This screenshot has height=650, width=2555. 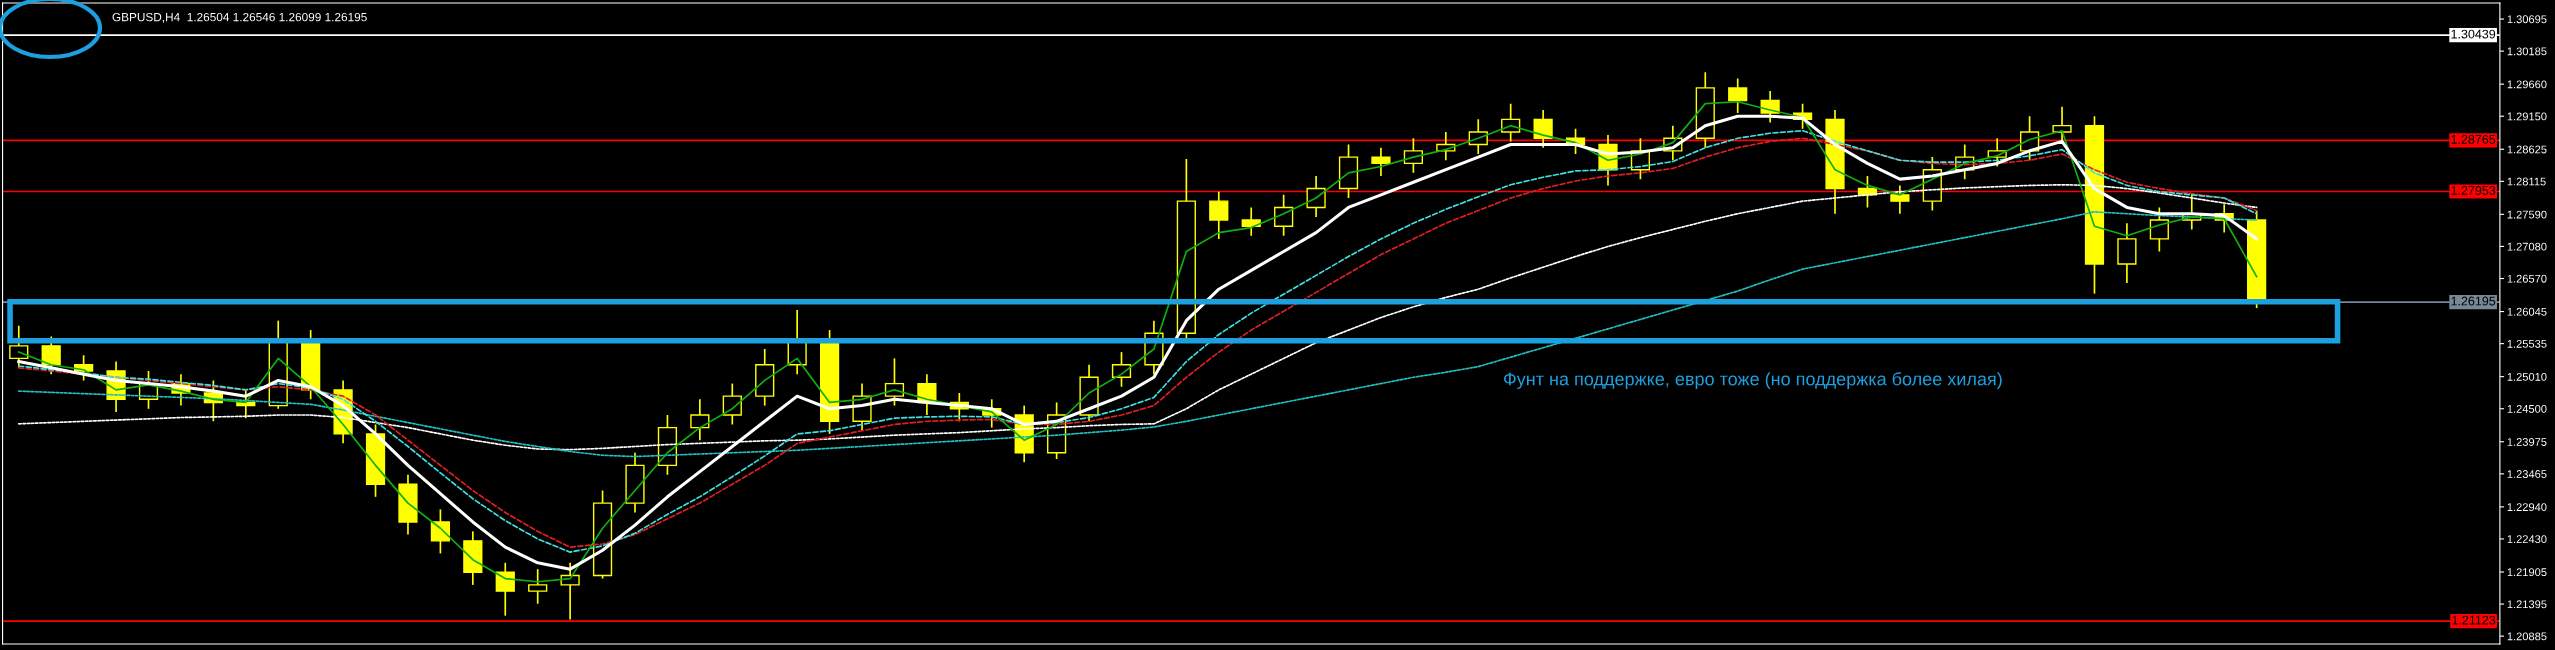 I want to click on y-tick-label: 1.28115, so click(x=2526, y=181).